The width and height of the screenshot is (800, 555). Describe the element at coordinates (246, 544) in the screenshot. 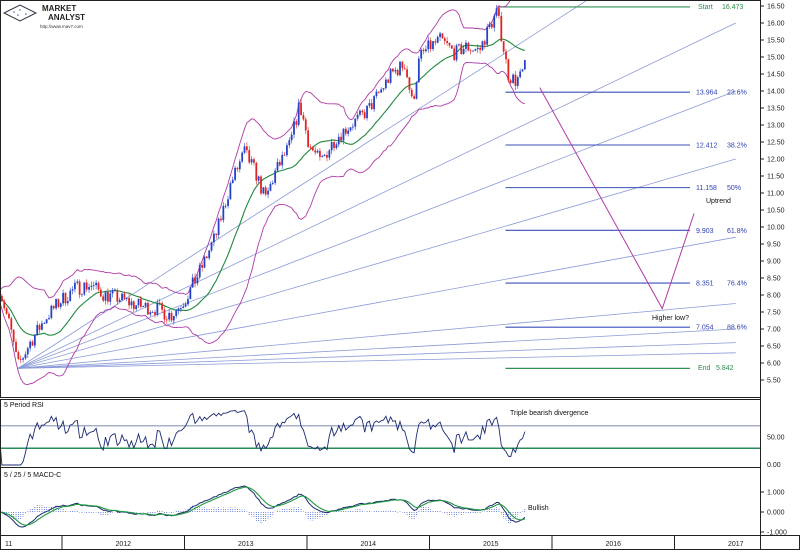

I see `x-tick-label: 2013` at that location.